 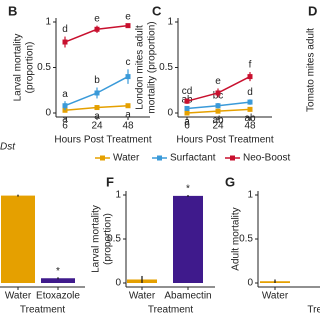 What do you see at coordinates (157, 10) in the screenshot?
I see `panel-label: C` at bounding box center [157, 10].